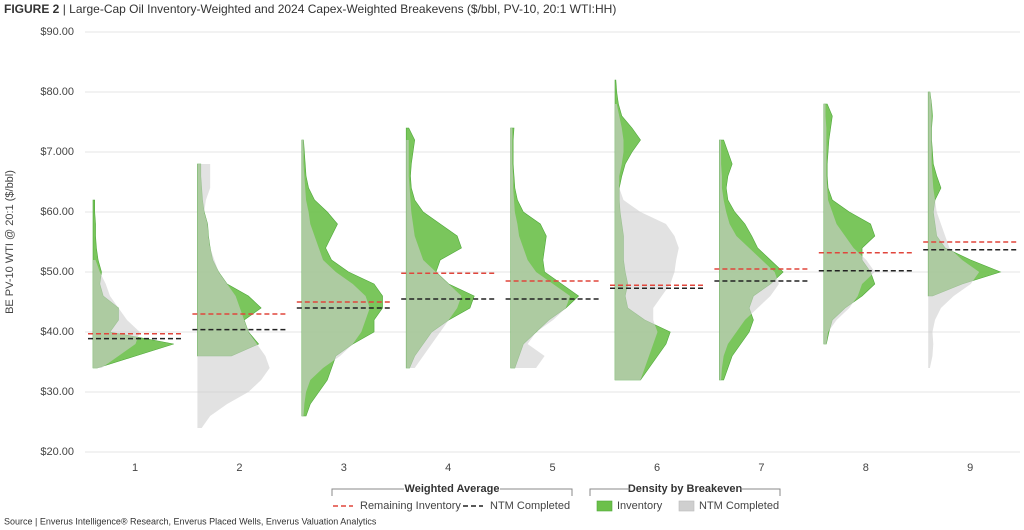 The height and width of the screenshot is (530, 1024). Describe the element at coordinates (761, 468) in the screenshot. I see `x-tick-label: 7` at that location.